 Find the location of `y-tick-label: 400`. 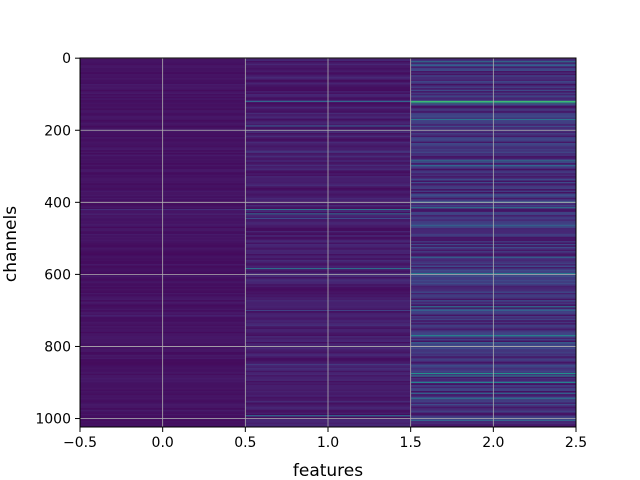

y-tick-label: 400 is located at coordinates (57, 203).